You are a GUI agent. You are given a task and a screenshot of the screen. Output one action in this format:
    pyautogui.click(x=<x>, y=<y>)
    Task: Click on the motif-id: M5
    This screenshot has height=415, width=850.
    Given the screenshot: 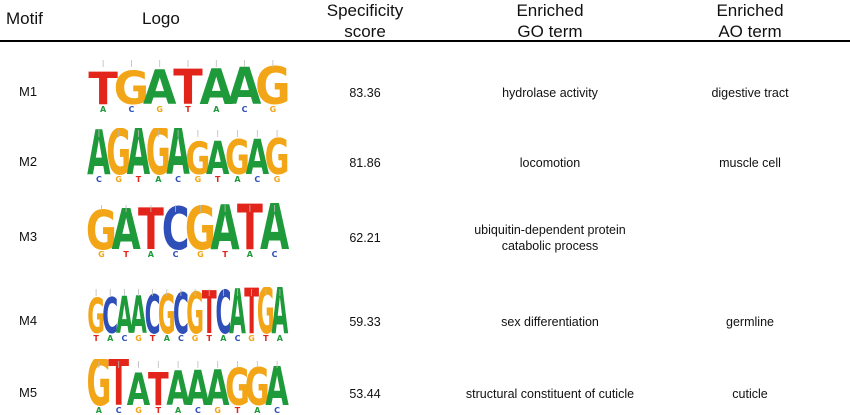 What is the action you would take?
    pyautogui.click(x=28, y=392)
    